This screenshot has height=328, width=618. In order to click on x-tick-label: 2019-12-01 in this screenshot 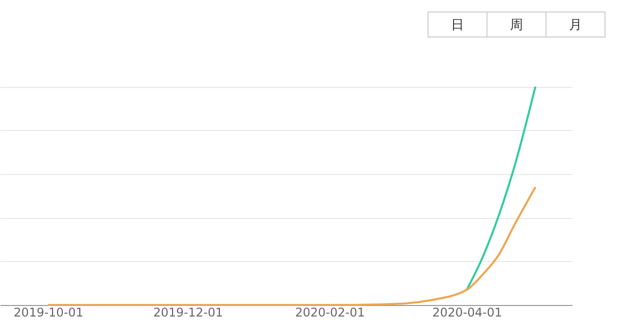, I will do `click(188, 313)`.